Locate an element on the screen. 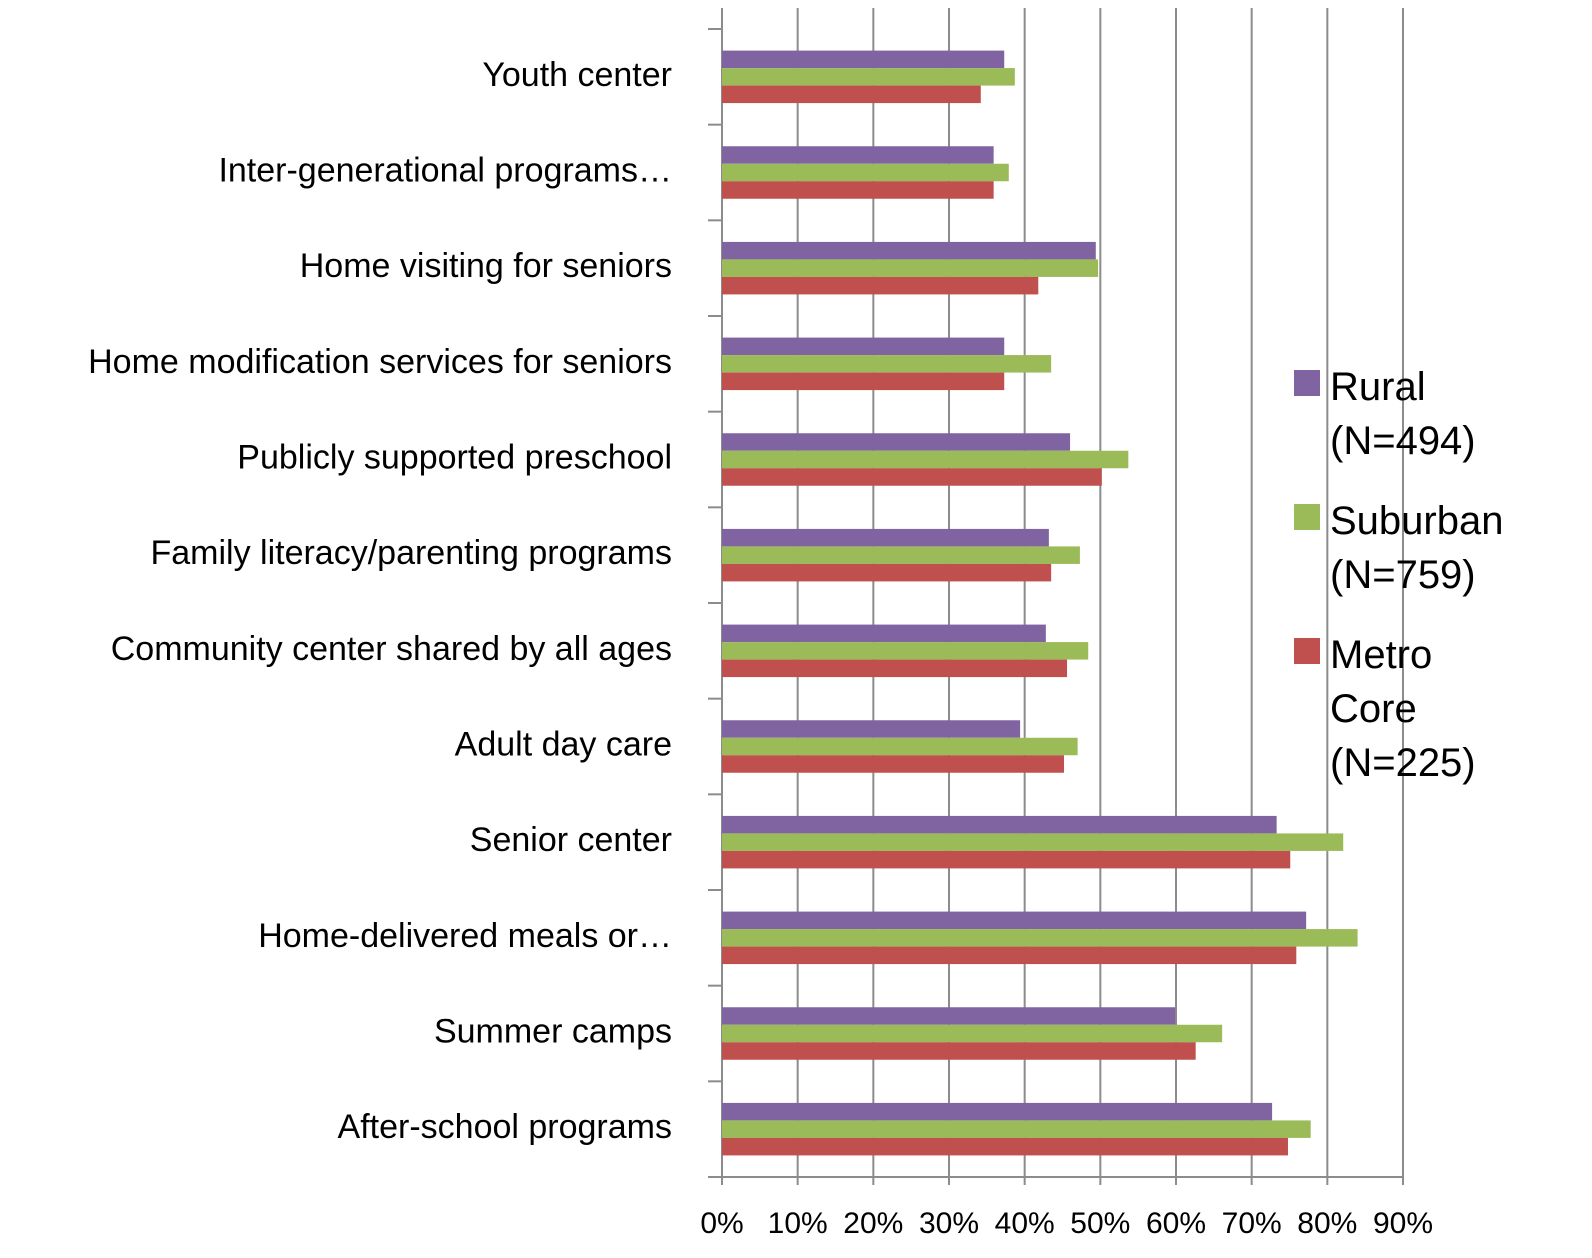  y-tick-label: Youth center is located at coordinates (577, 75).